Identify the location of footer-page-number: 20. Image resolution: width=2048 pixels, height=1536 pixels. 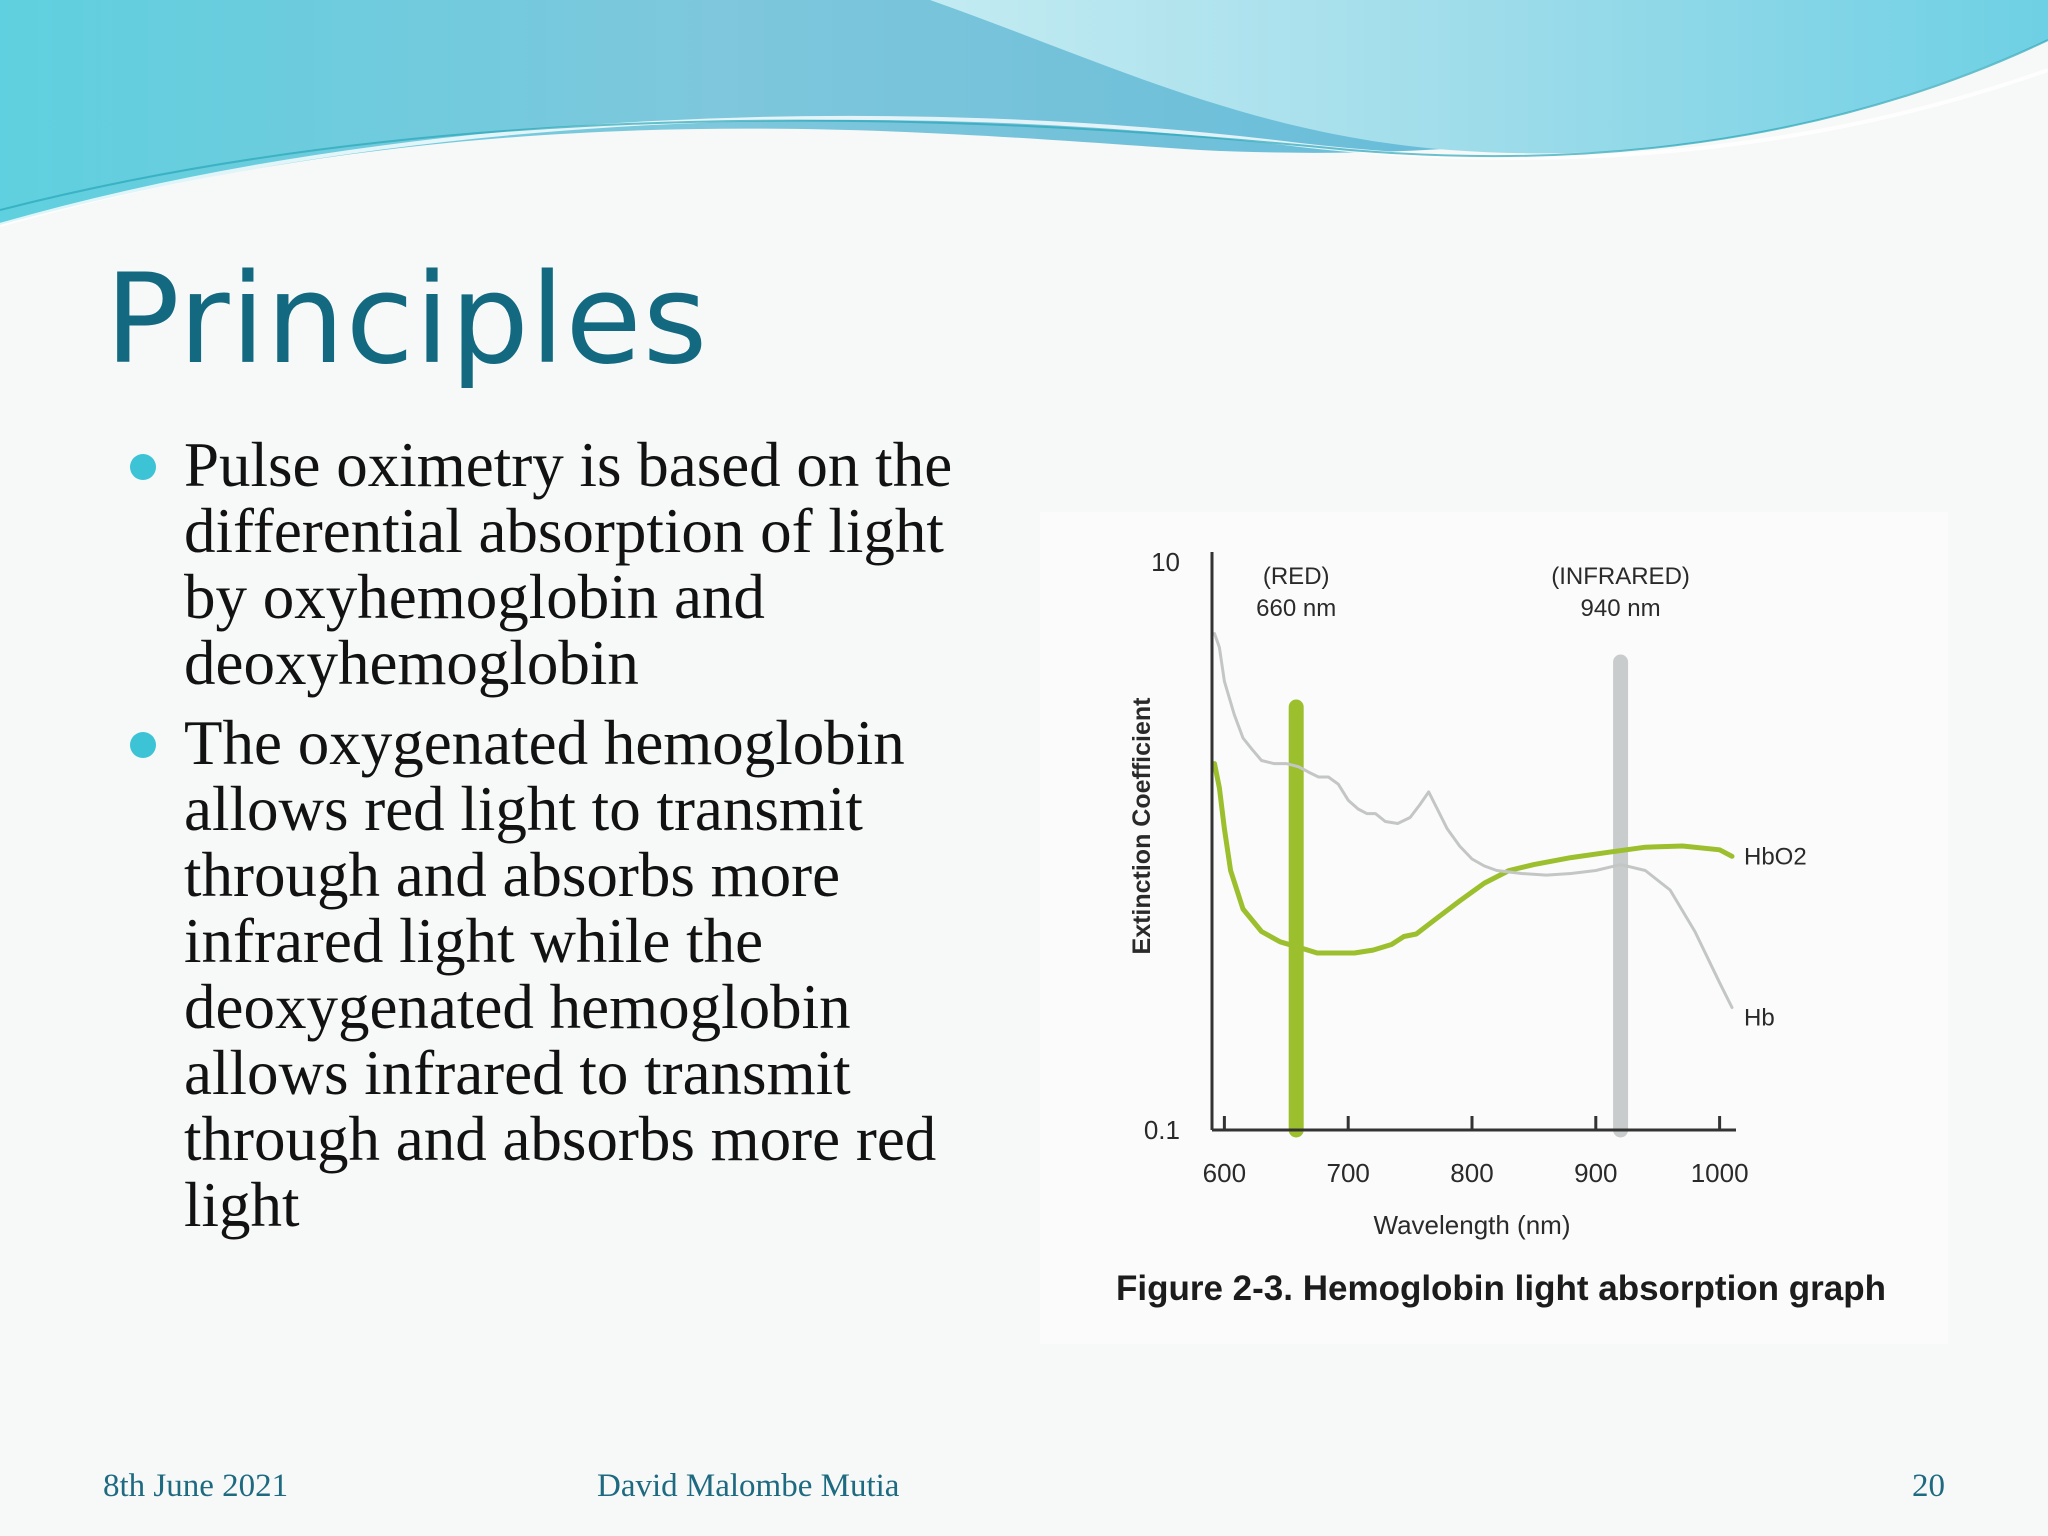
(1928, 1486).